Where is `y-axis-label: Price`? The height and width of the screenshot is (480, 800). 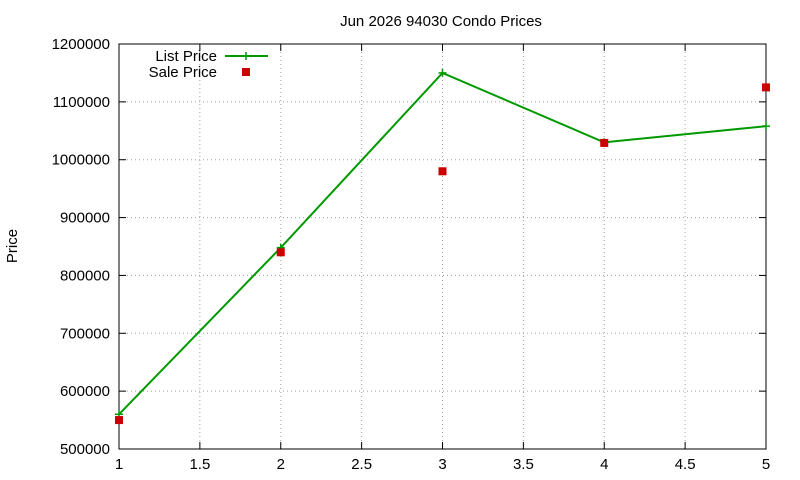
y-axis-label: Price is located at coordinates (12, 246).